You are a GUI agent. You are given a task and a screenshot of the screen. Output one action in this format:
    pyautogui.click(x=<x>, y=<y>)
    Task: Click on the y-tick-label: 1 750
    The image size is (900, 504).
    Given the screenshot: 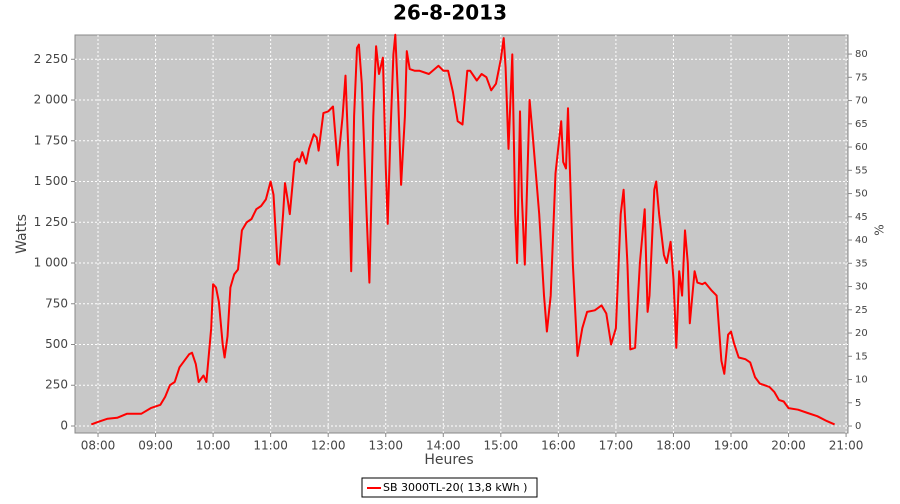 What is the action you would take?
    pyautogui.click(x=51, y=140)
    